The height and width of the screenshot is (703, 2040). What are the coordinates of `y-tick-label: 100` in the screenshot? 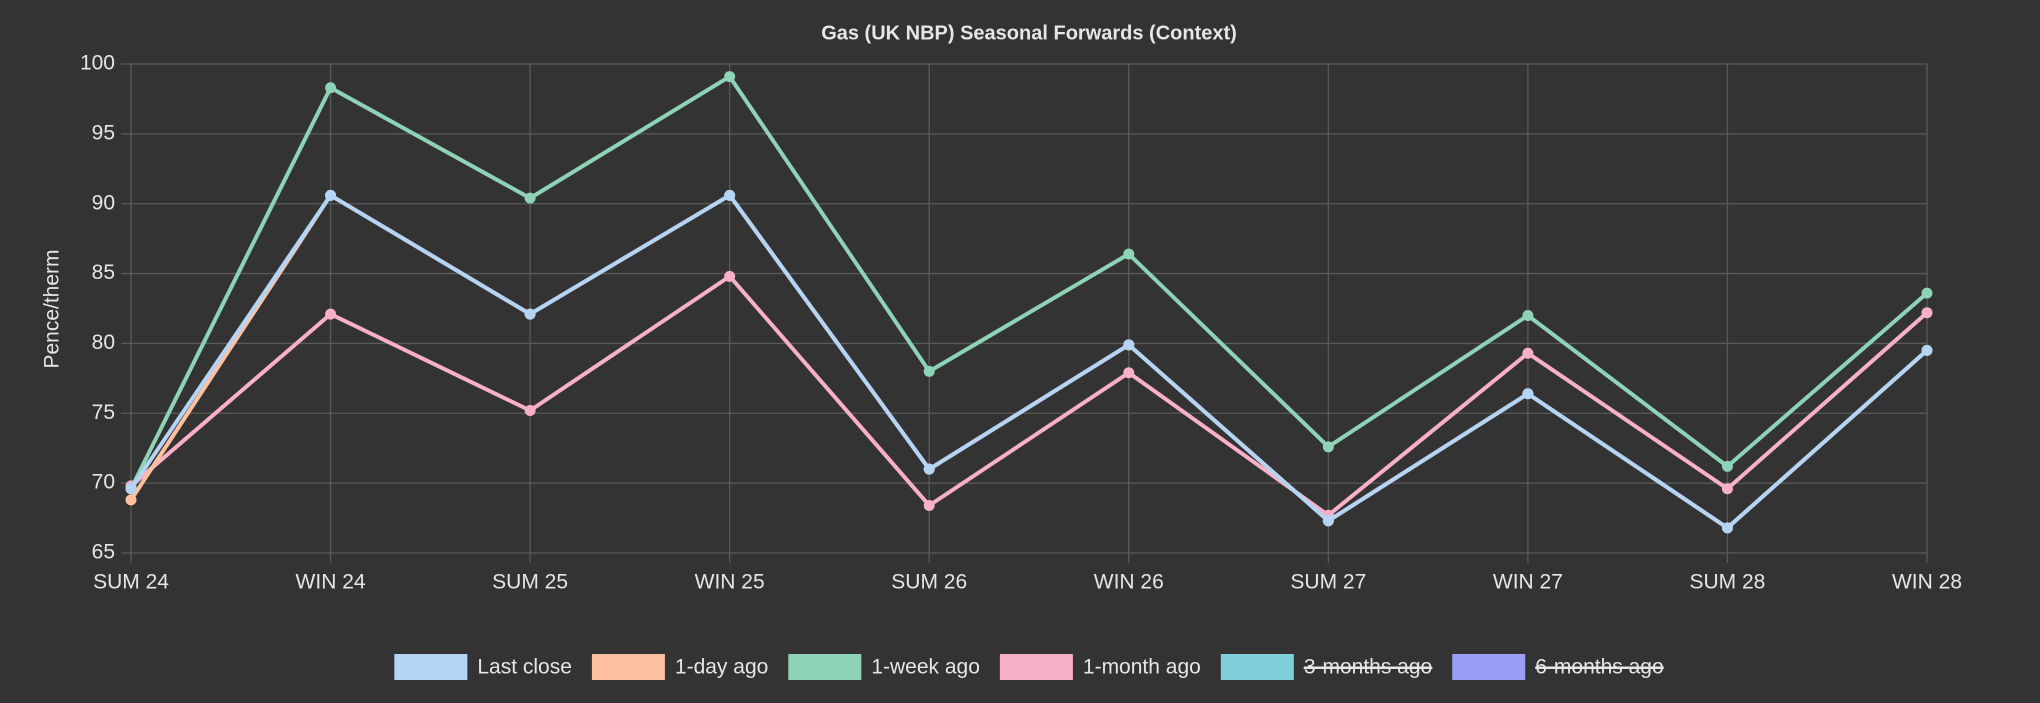 It's located at (97, 63).